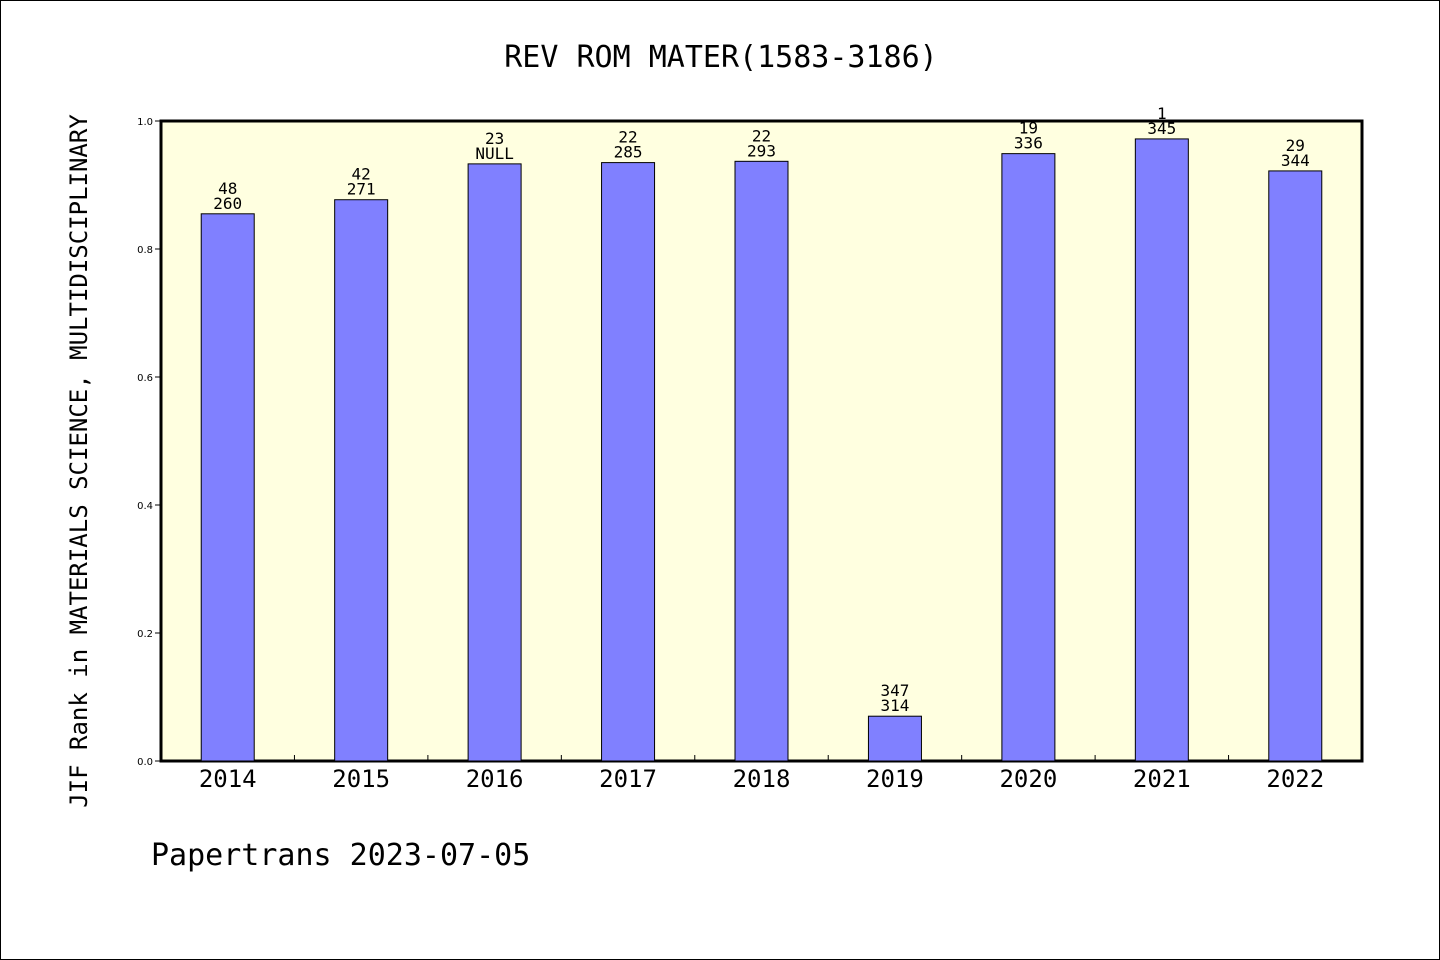  I want to click on x-tick-label-2017: 2017, so click(628, 779).